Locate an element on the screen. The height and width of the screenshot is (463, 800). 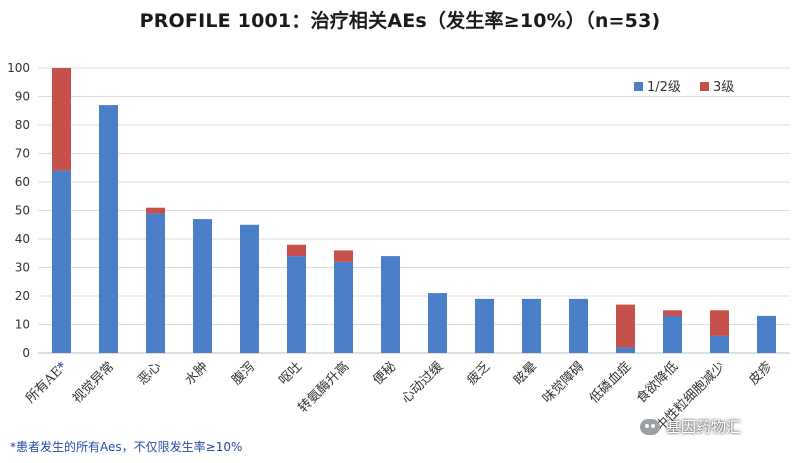
y-tick-label: 90 is located at coordinates (22, 97).